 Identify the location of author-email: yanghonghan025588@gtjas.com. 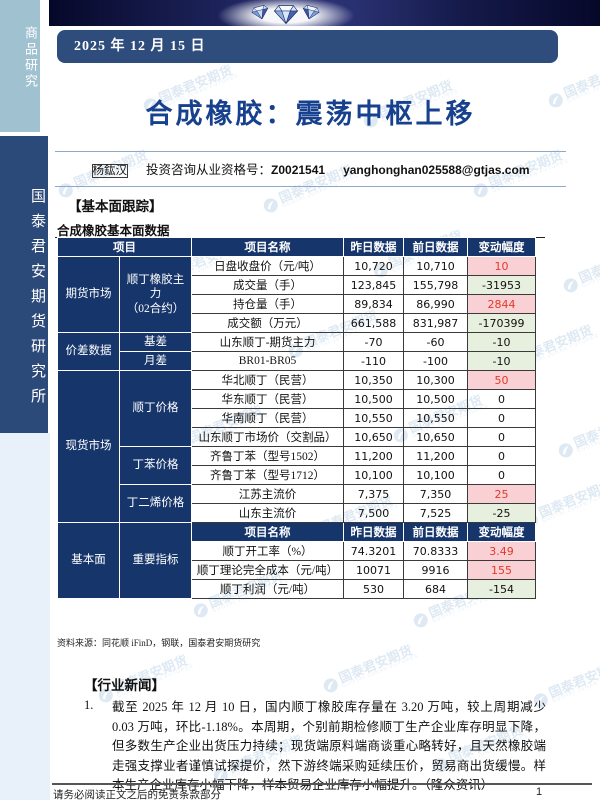
(436, 170).